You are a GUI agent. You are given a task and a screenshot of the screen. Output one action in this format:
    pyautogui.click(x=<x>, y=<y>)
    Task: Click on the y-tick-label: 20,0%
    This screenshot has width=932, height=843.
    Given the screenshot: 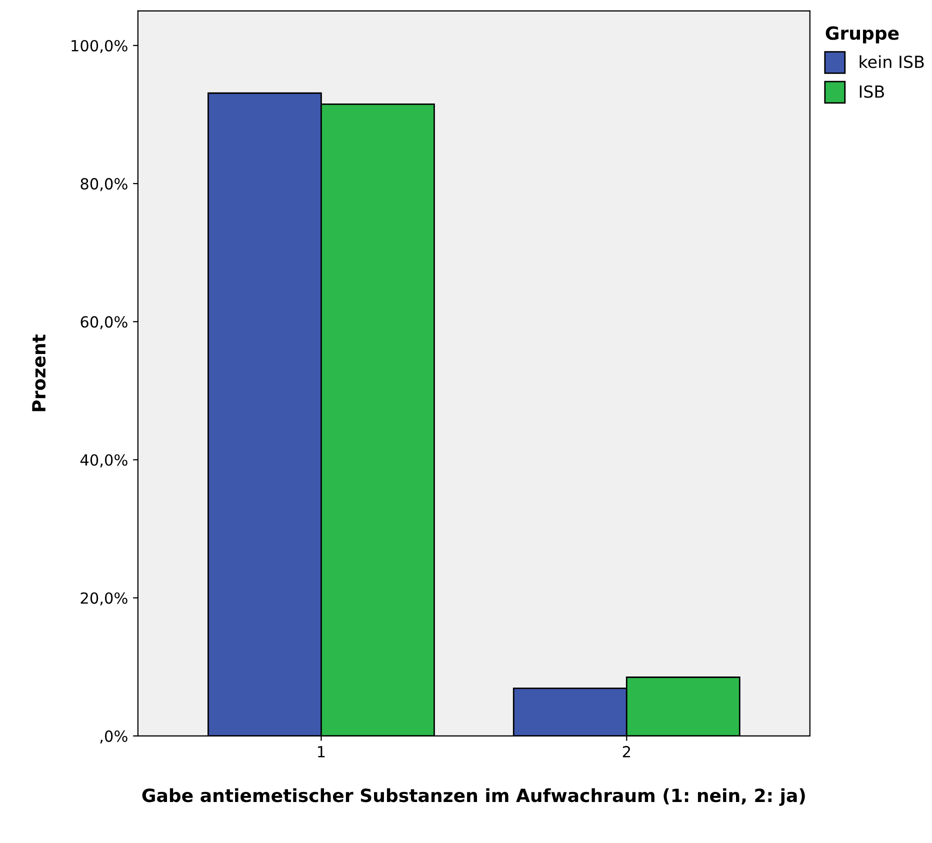 What is the action you would take?
    pyautogui.click(x=104, y=599)
    